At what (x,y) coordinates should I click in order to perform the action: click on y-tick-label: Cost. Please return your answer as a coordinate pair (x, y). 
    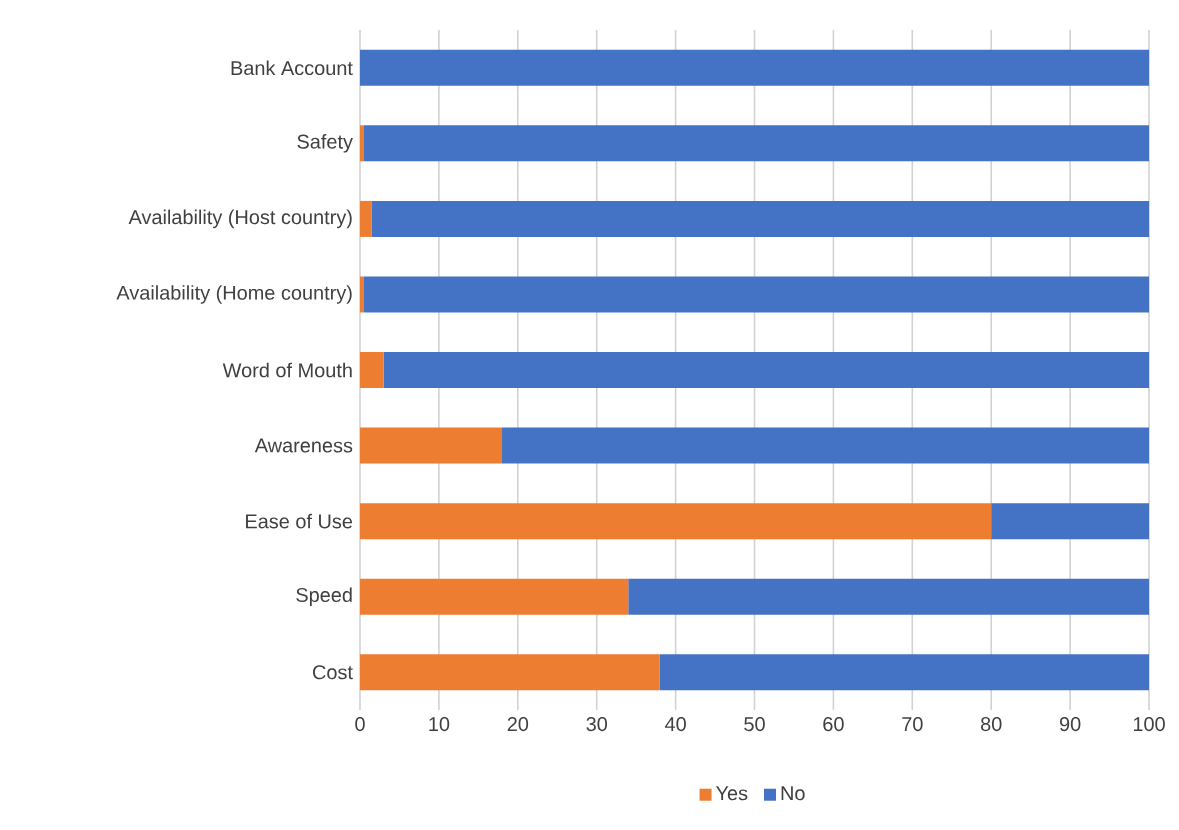
    Looking at the image, I should click on (332, 672).